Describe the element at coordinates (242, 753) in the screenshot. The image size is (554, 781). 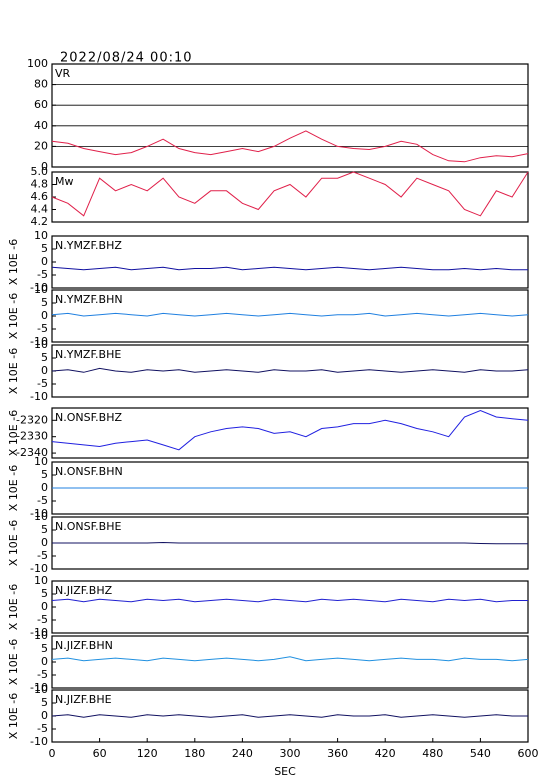
I see `x-tick-label: 240` at that location.